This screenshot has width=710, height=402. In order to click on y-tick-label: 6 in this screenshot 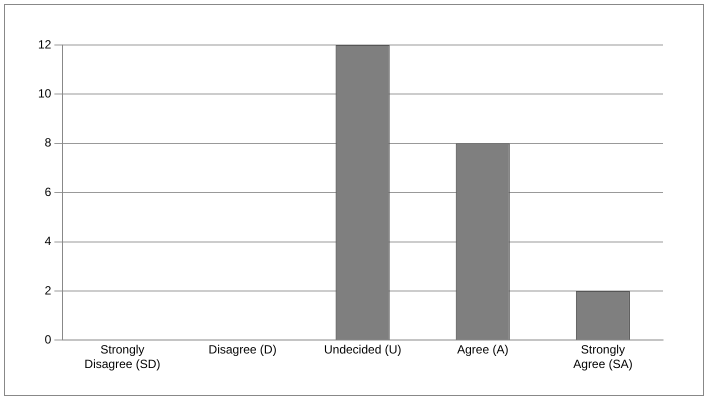, I will do `click(48, 191)`.